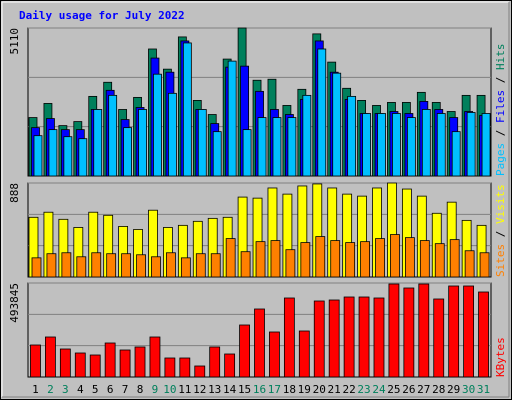 This screenshot has width=512, height=400. I want to click on x-tick-label: 16, so click(259, 389).